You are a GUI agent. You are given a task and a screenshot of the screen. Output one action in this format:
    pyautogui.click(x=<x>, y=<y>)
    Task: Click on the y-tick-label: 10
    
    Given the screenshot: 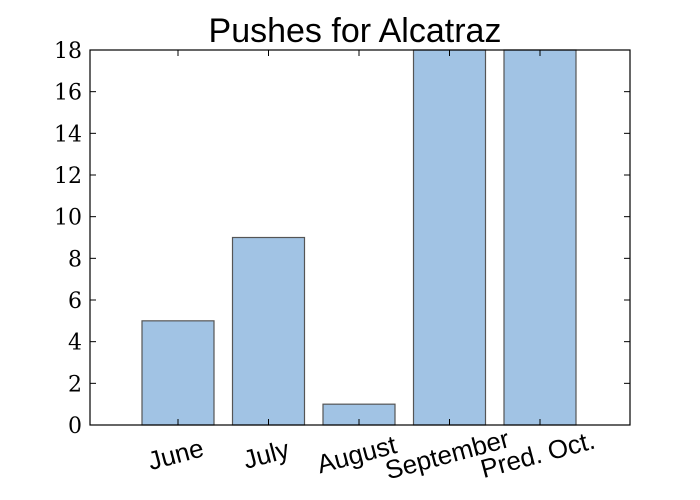 What is the action you would take?
    pyautogui.click(x=68, y=218)
    